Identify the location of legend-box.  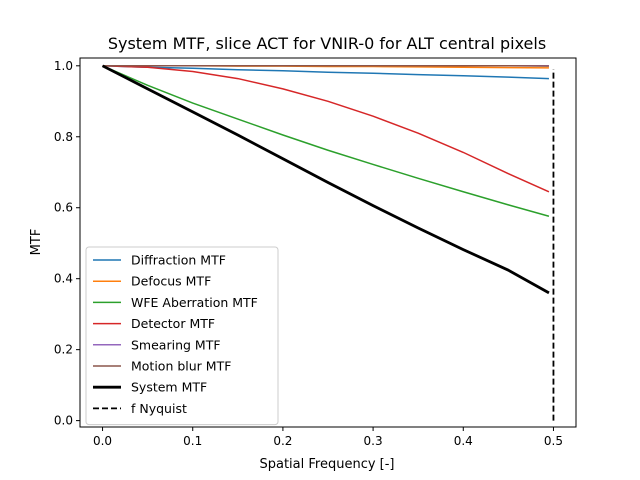
(182, 336).